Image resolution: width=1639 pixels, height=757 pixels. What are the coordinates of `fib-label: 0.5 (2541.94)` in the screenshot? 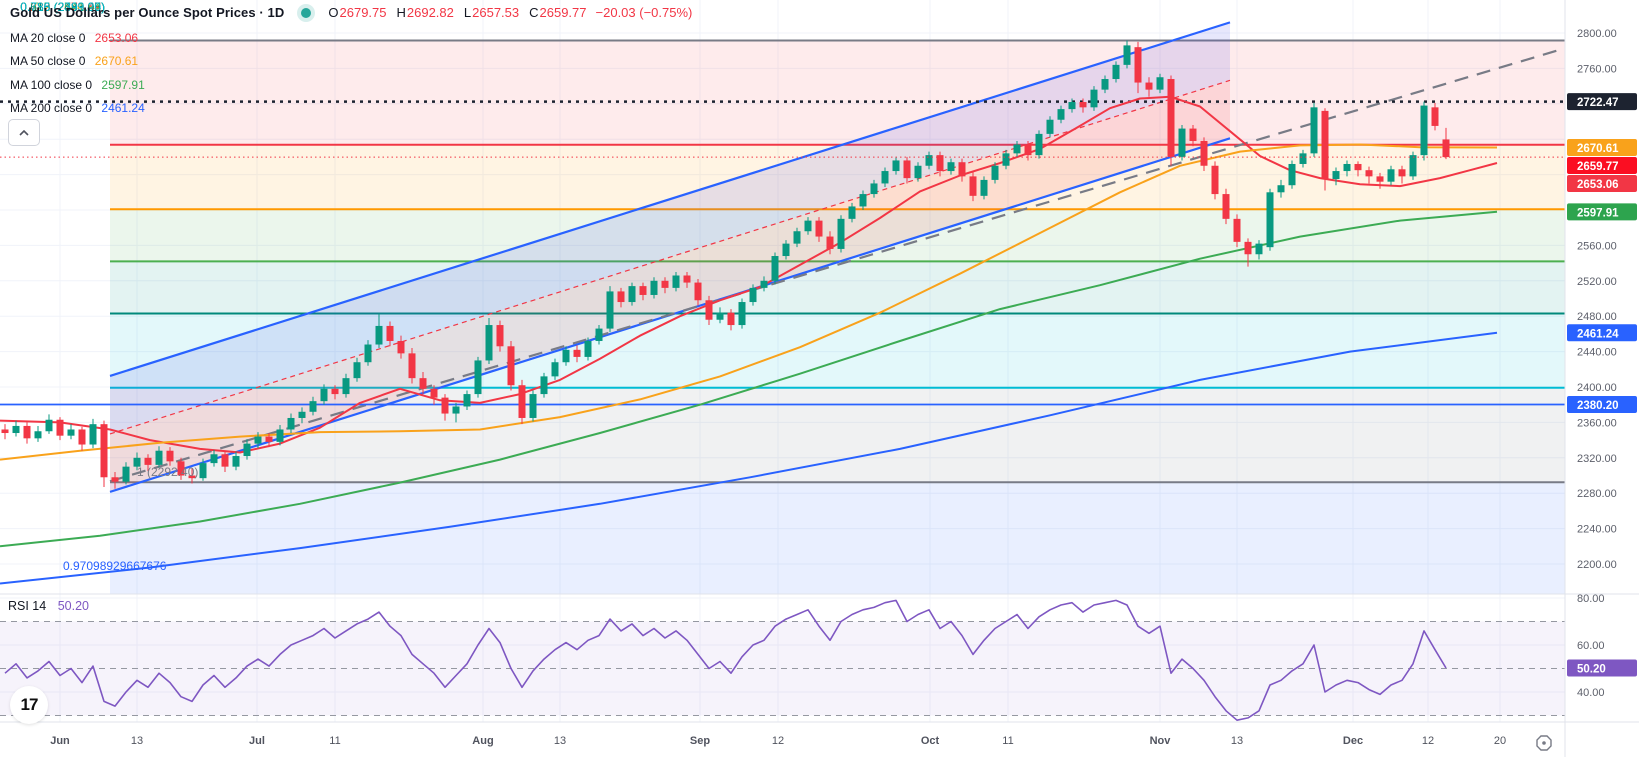 It's located at (69, 7).